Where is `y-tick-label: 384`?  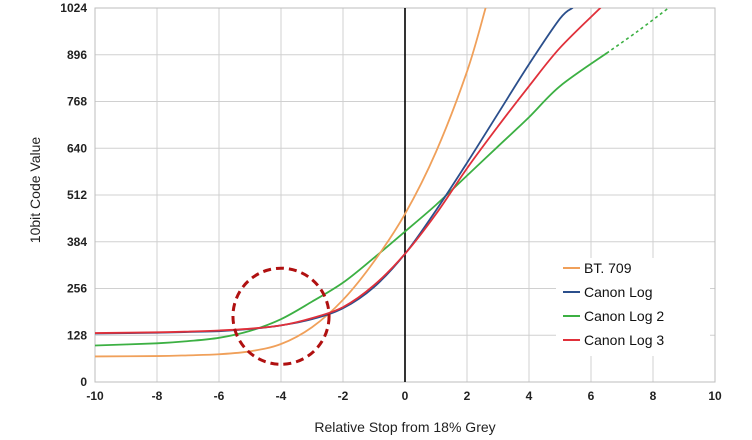
y-tick-label: 384 is located at coordinates (77, 242).